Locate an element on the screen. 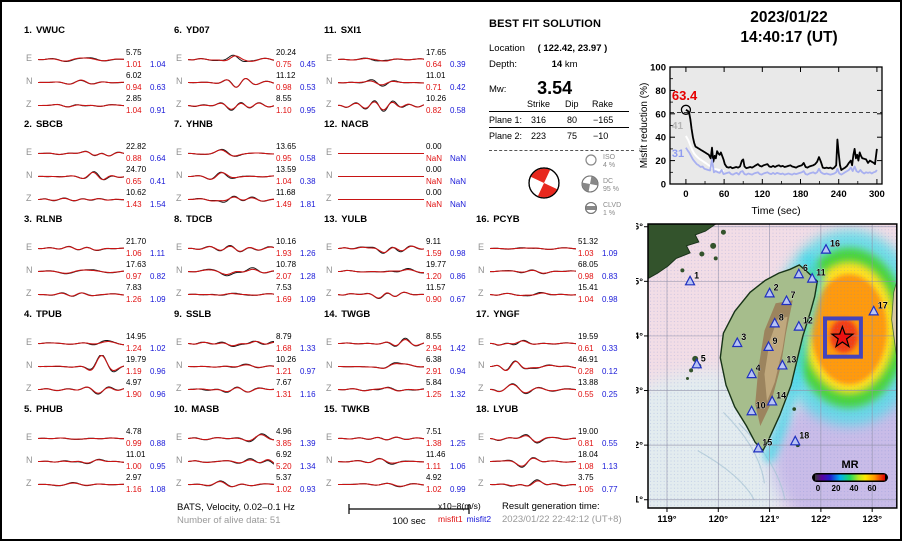 The image size is (902, 541). dc-label: DC 95 % is located at coordinates (611, 185).